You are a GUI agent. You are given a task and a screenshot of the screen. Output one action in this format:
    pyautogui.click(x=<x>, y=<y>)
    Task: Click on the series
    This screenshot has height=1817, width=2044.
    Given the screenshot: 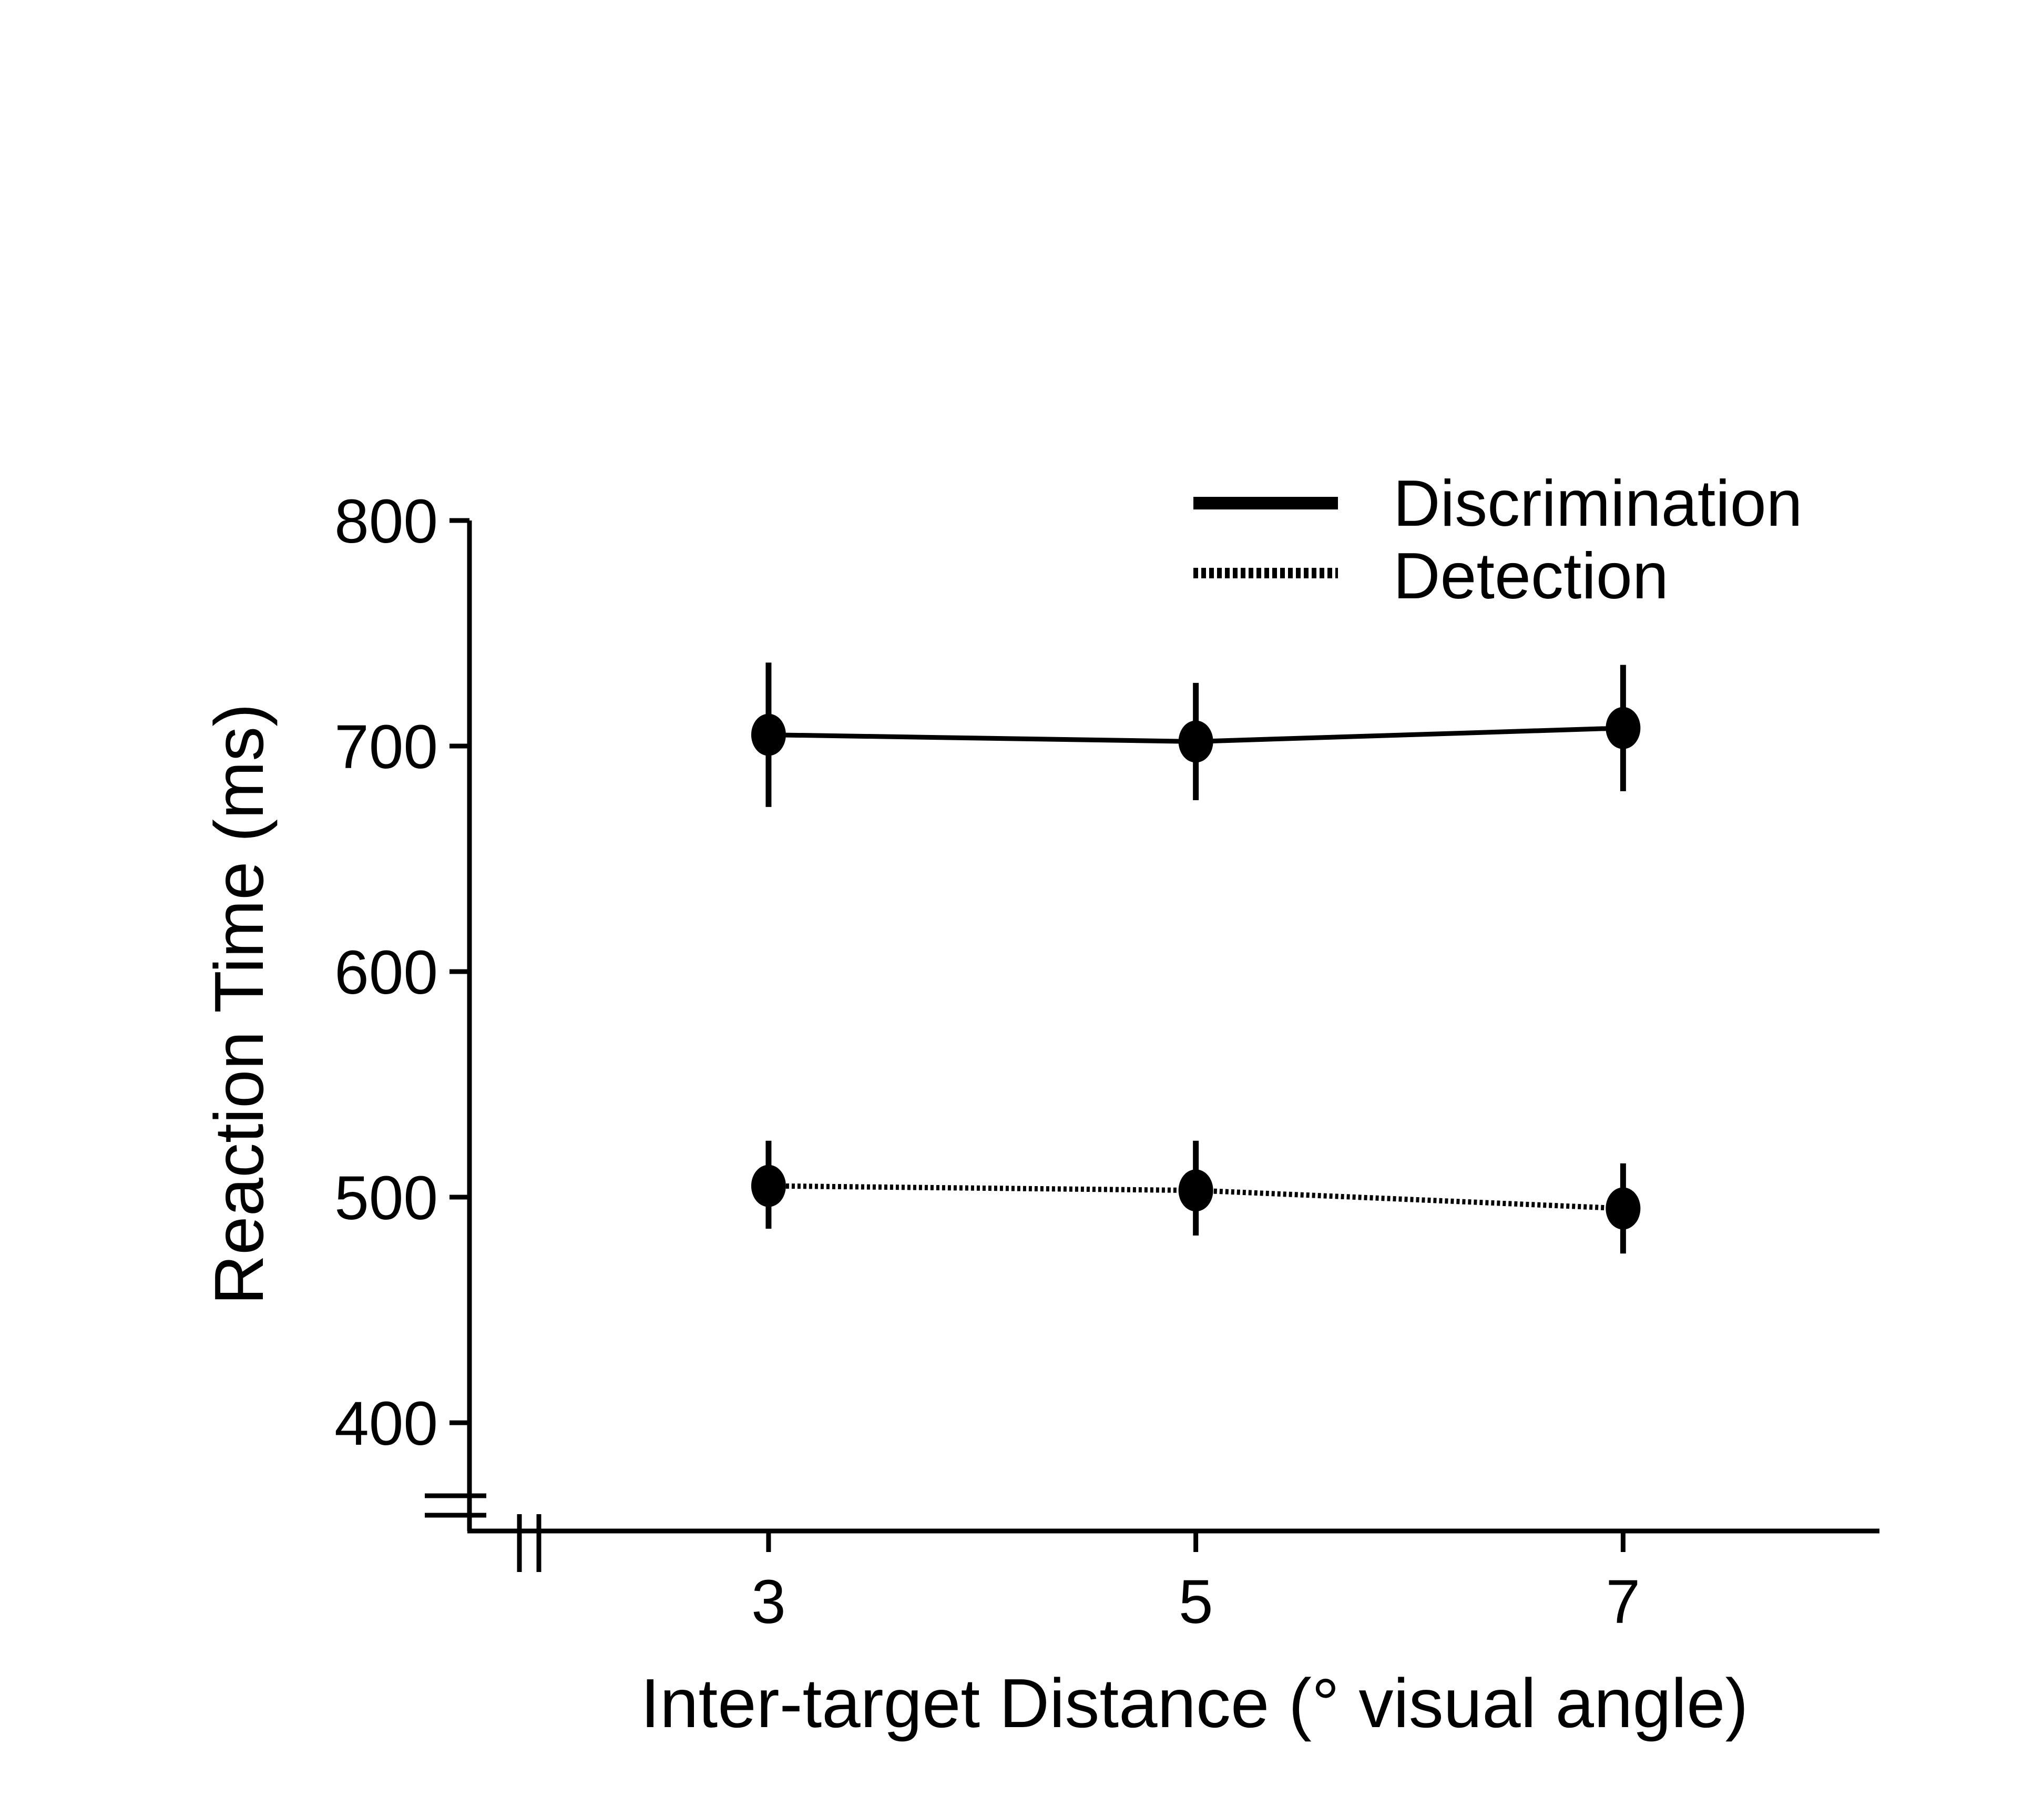 What is the action you would take?
    pyautogui.click(x=1196, y=958)
    